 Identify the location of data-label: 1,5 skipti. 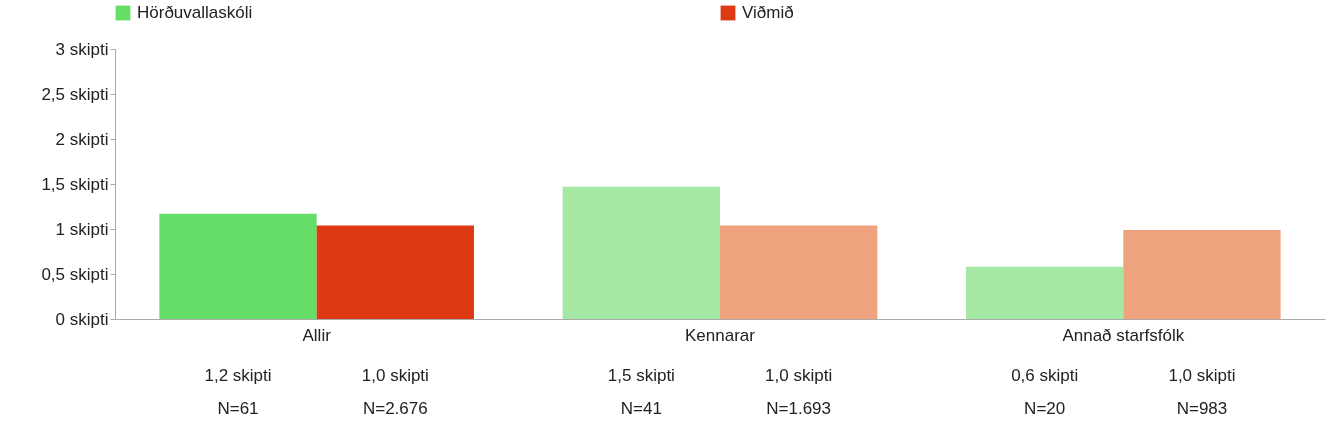
(641, 375).